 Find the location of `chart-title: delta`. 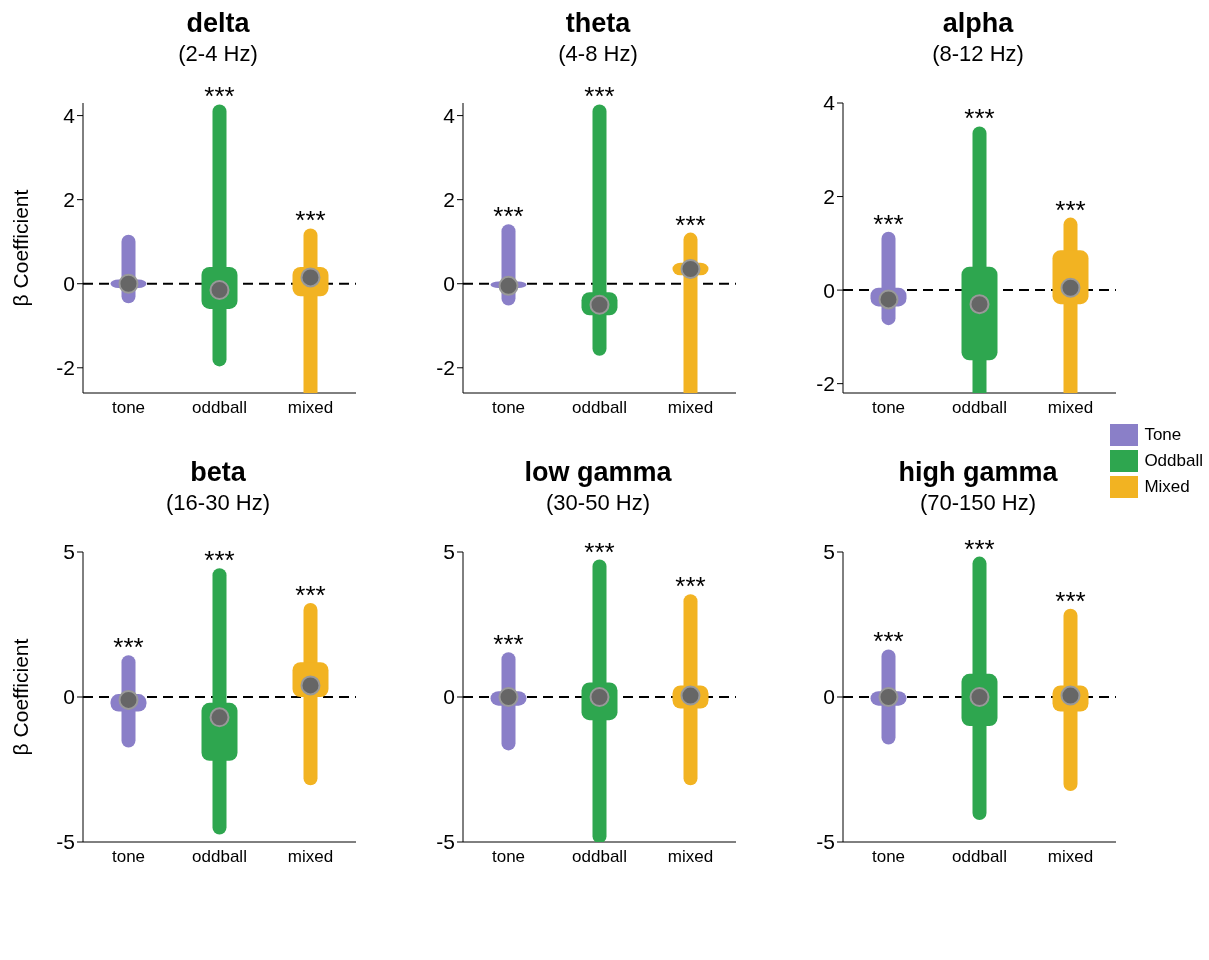

chart-title: delta is located at coordinates (218, 23).